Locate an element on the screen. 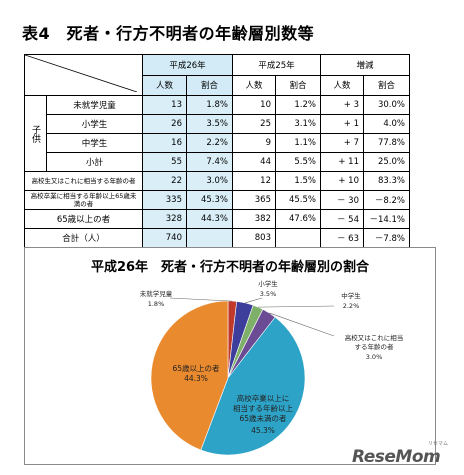 The image size is (464, 475). slice-percent-label: 3.0% is located at coordinates (374, 357).